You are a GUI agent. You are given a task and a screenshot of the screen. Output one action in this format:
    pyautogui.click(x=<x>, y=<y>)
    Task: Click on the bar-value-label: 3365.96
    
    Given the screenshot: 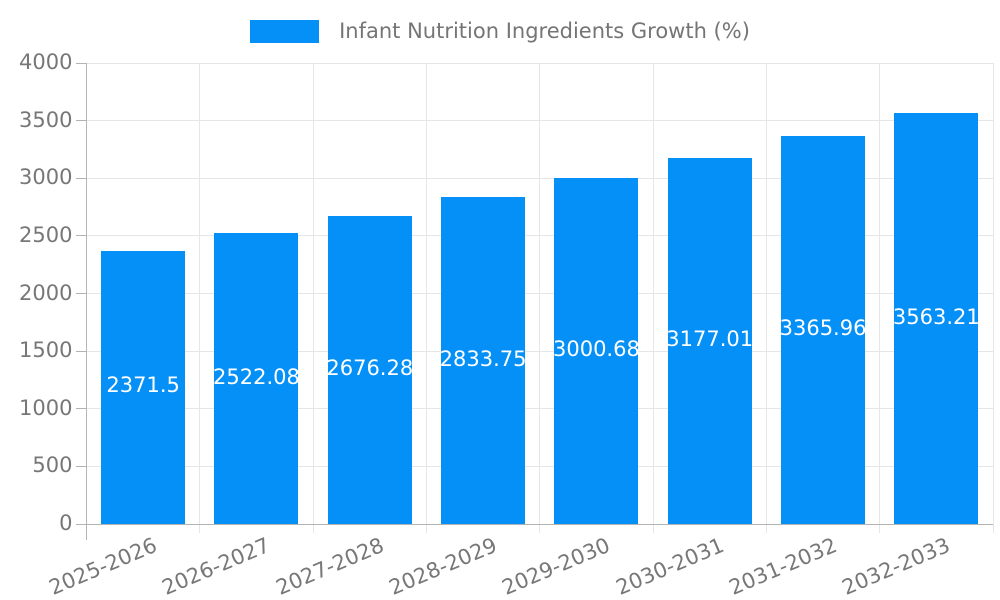 What is the action you would take?
    pyautogui.click(x=823, y=328)
    